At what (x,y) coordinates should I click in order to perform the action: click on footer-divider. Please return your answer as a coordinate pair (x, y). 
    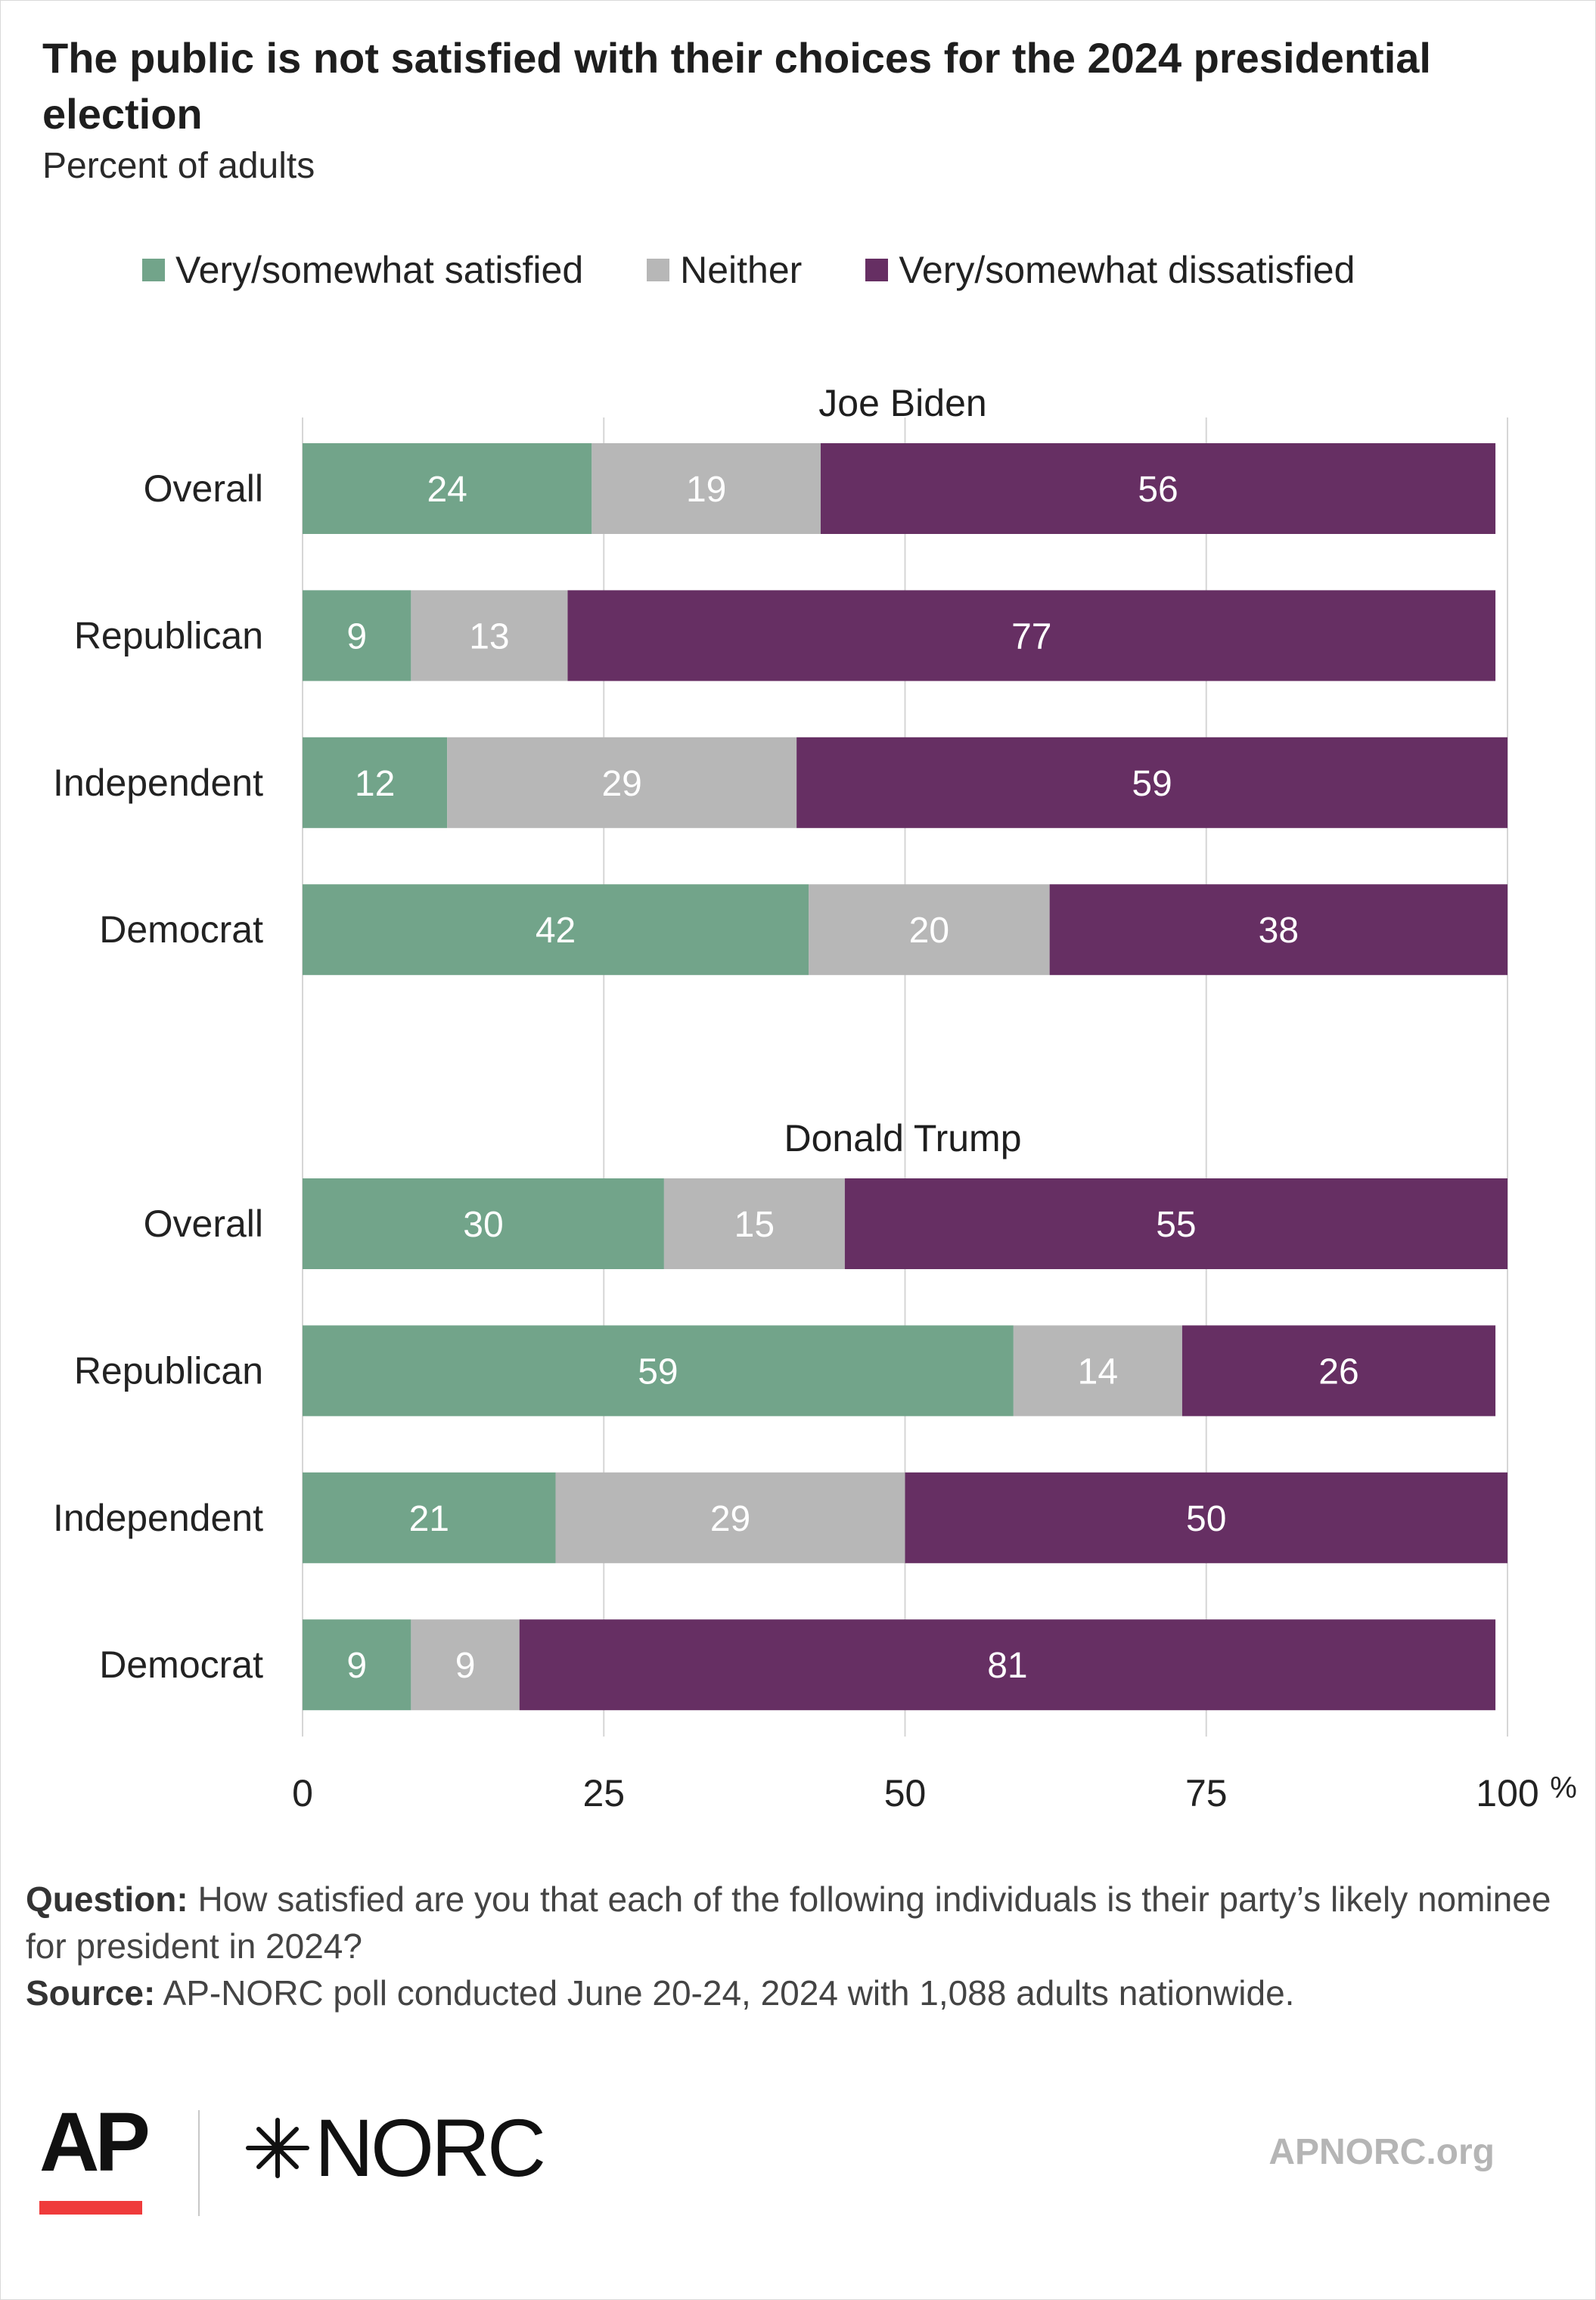
    Looking at the image, I should click on (199, 2163).